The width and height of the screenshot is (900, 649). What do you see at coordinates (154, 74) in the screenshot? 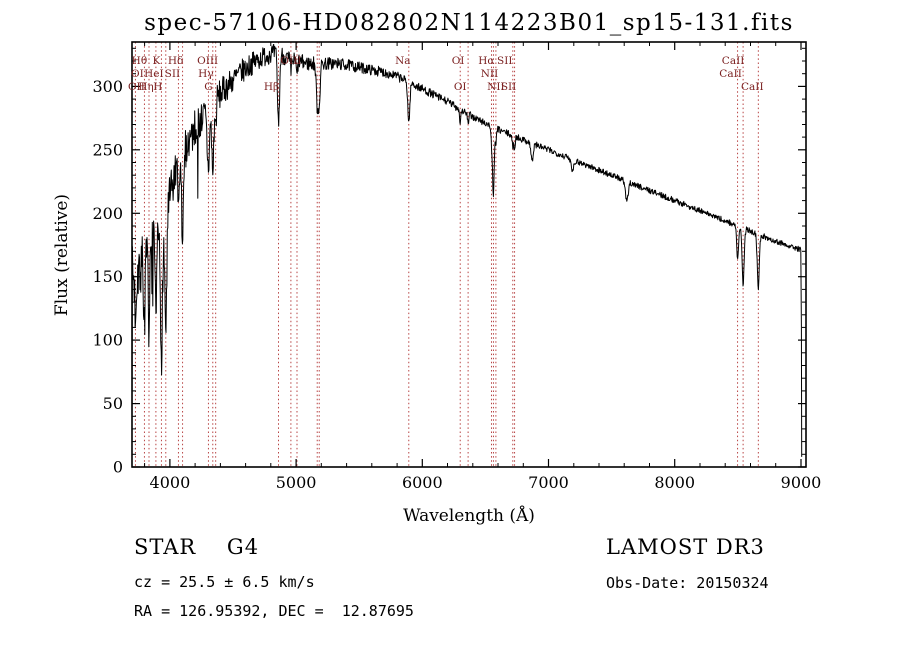
I see `line-label: HeI` at bounding box center [154, 74].